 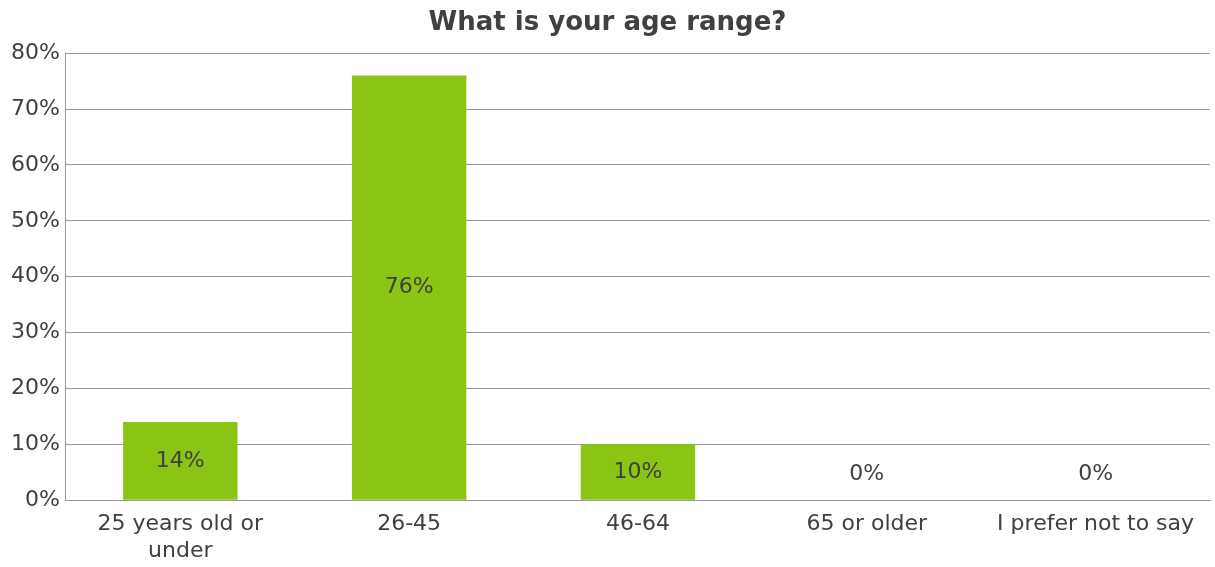 I want to click on y-tick-label: 70%, so click(x=35, y=107).